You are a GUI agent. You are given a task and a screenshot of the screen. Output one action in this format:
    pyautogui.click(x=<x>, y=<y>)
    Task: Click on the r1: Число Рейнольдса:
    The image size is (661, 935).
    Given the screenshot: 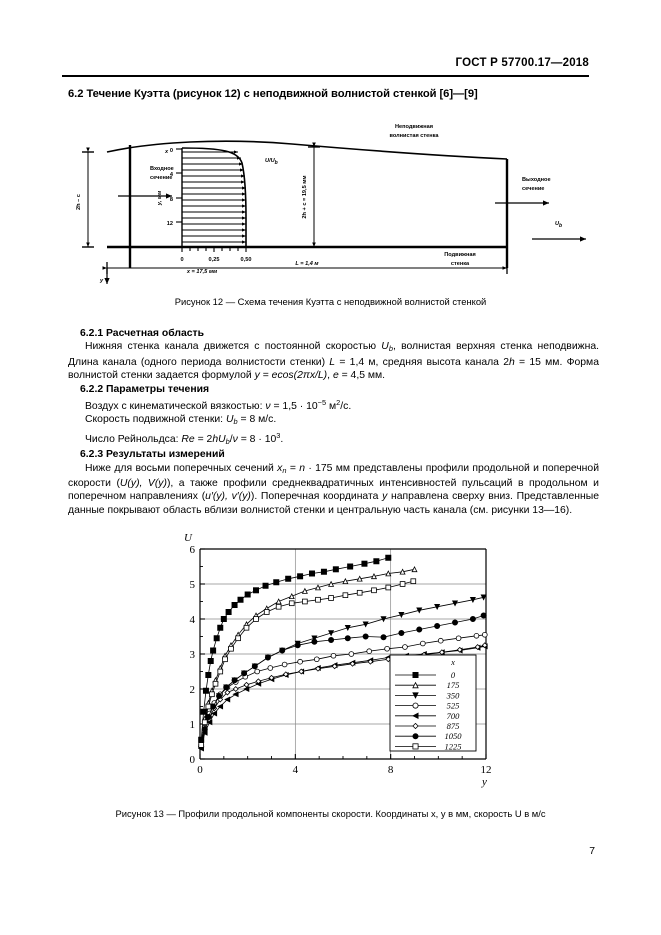 What is the action you would take?
    pyautogui.click(x=133, y=439)
    